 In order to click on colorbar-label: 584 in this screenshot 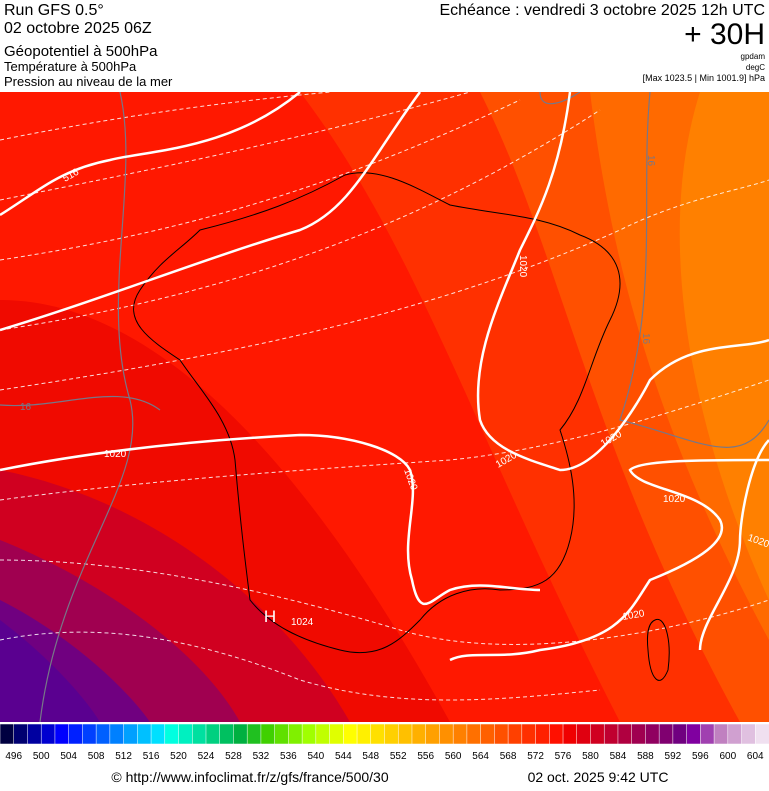, I will do `click(618, 756)`.